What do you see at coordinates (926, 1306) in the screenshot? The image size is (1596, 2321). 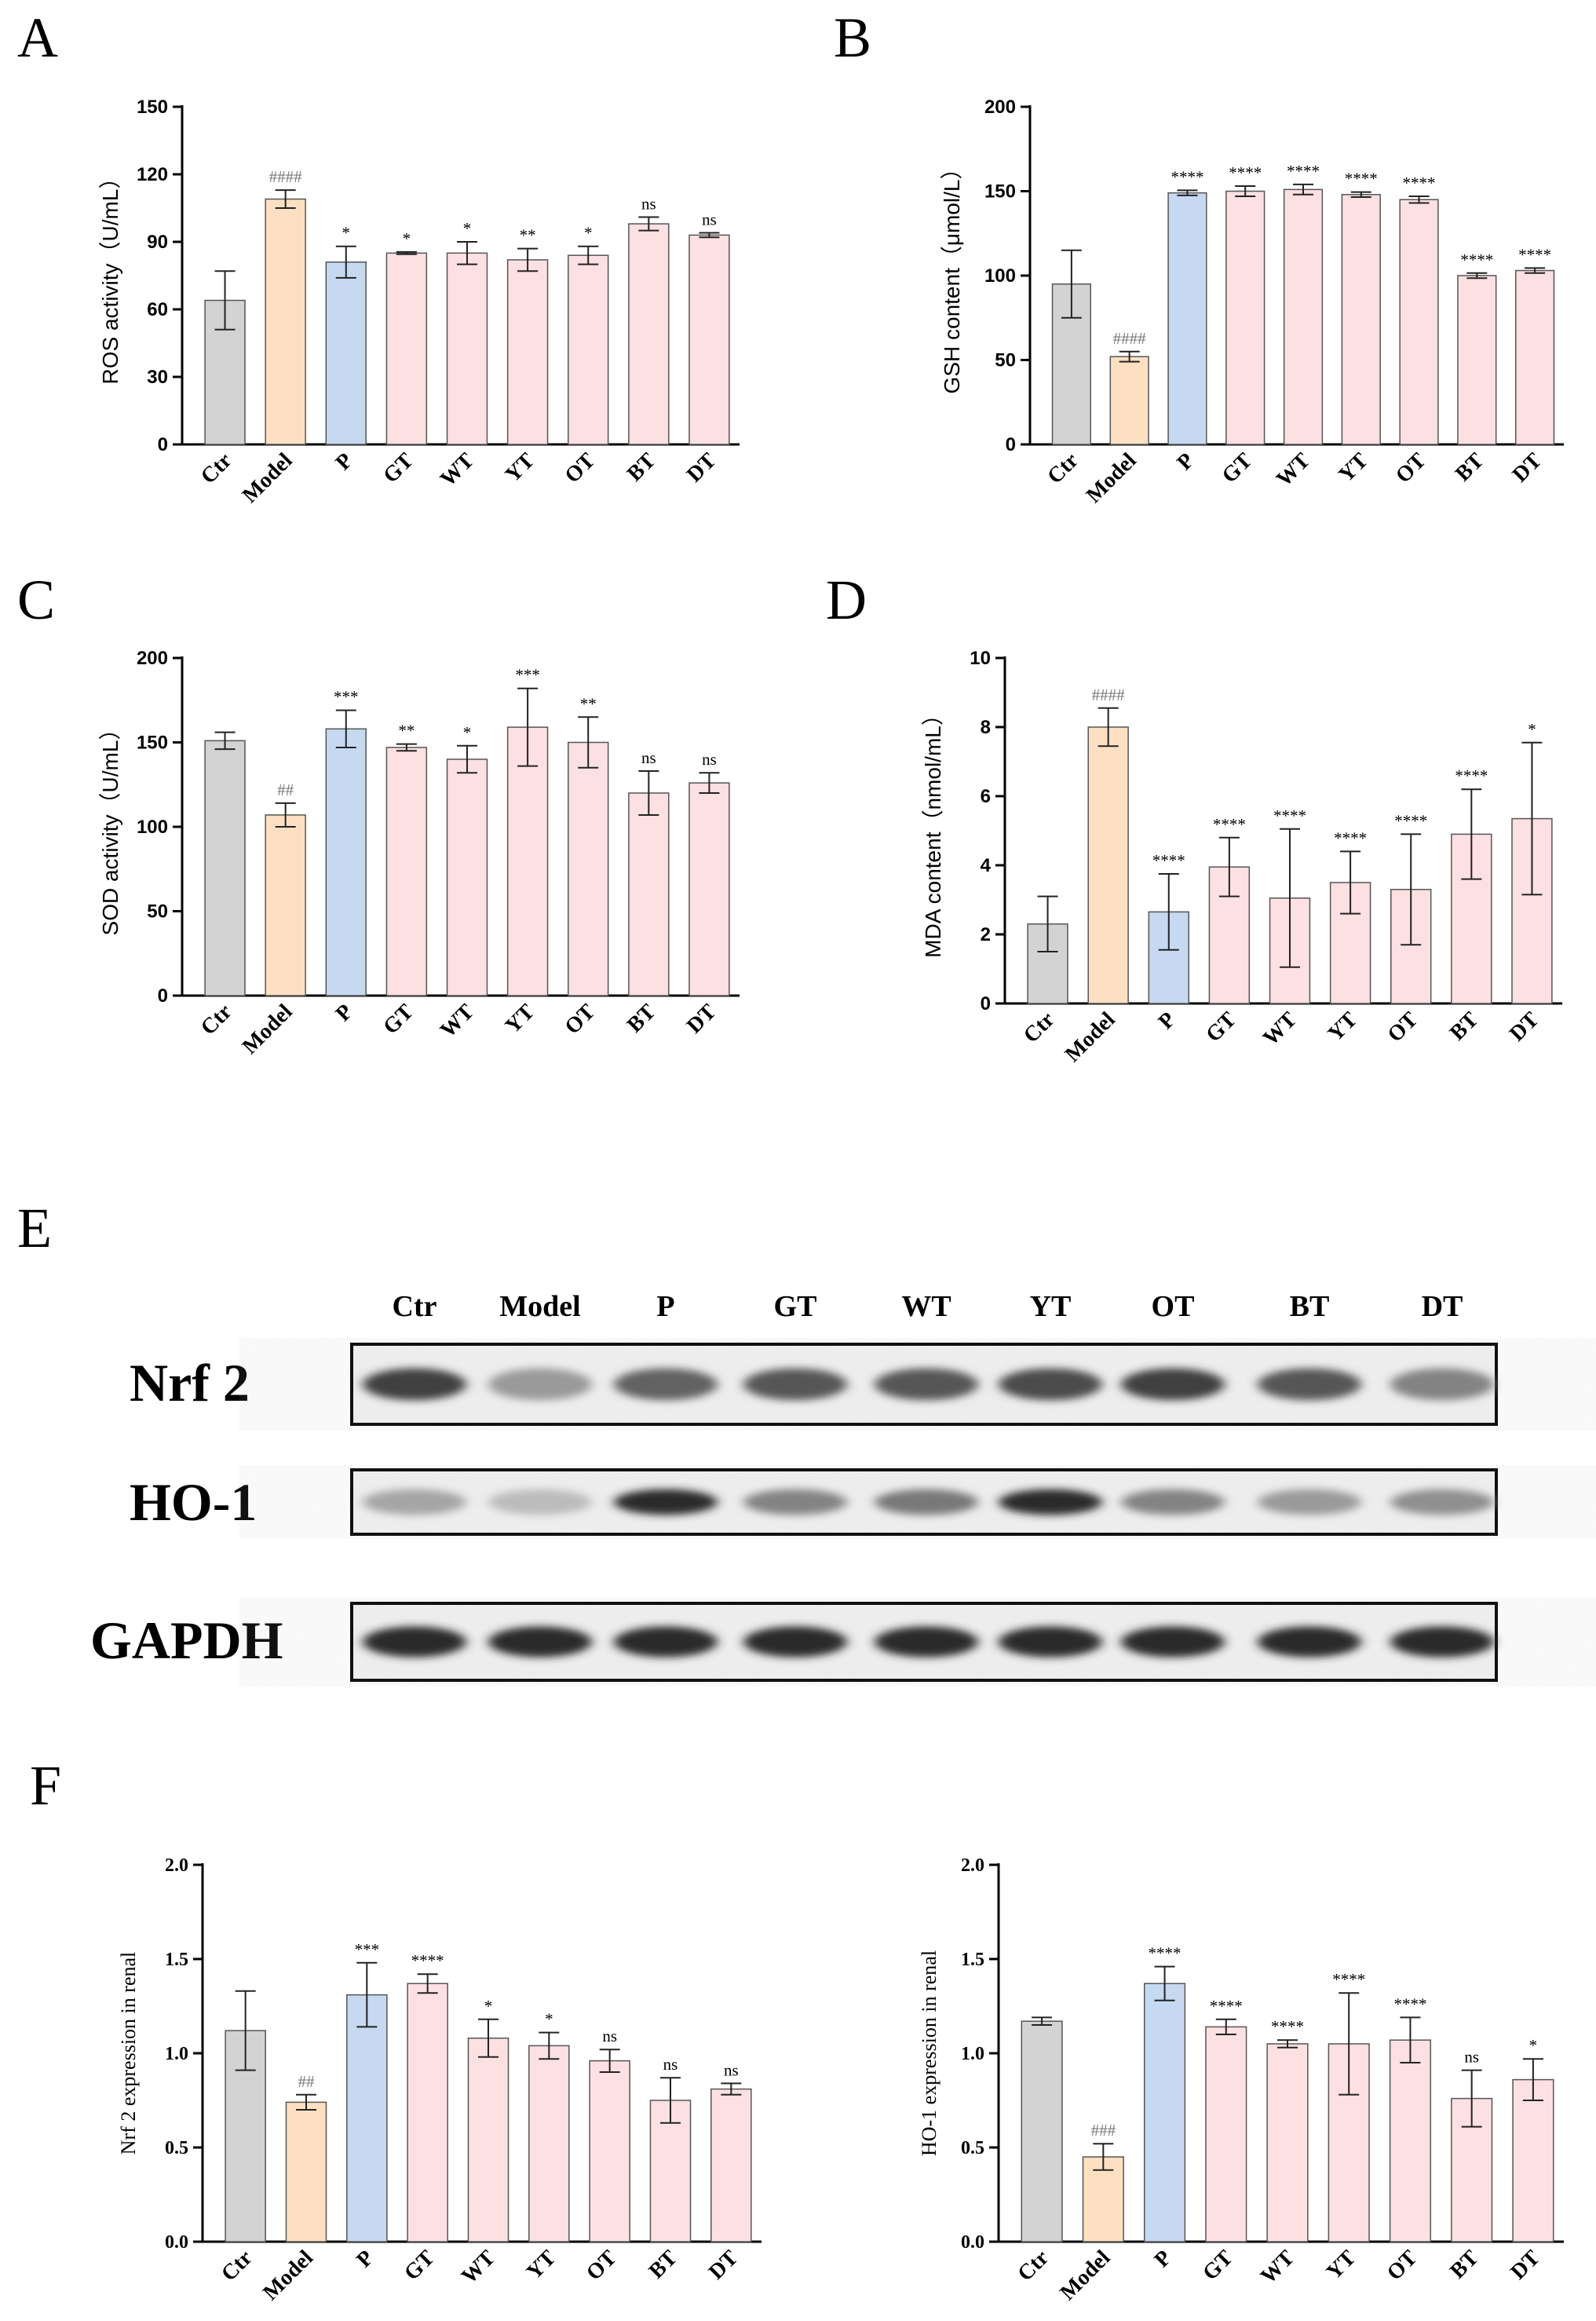 I see `lane-label: WT` at bounding box center [926, 1306].